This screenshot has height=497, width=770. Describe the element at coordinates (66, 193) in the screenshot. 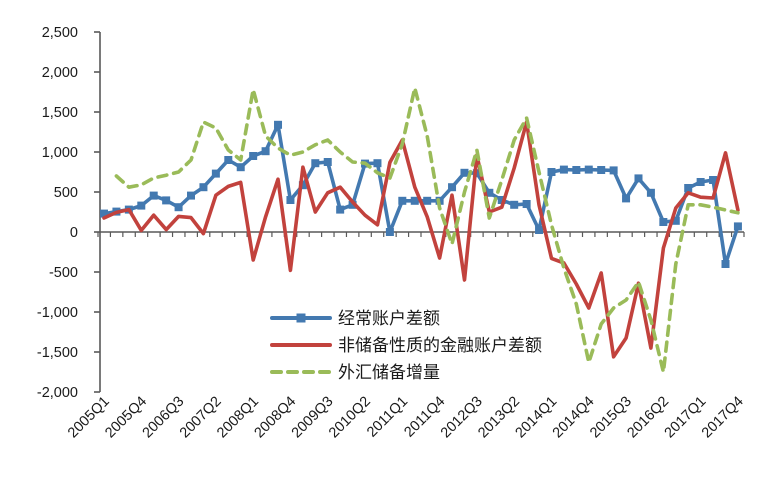

I see `y-axis-label: 500` at that location.